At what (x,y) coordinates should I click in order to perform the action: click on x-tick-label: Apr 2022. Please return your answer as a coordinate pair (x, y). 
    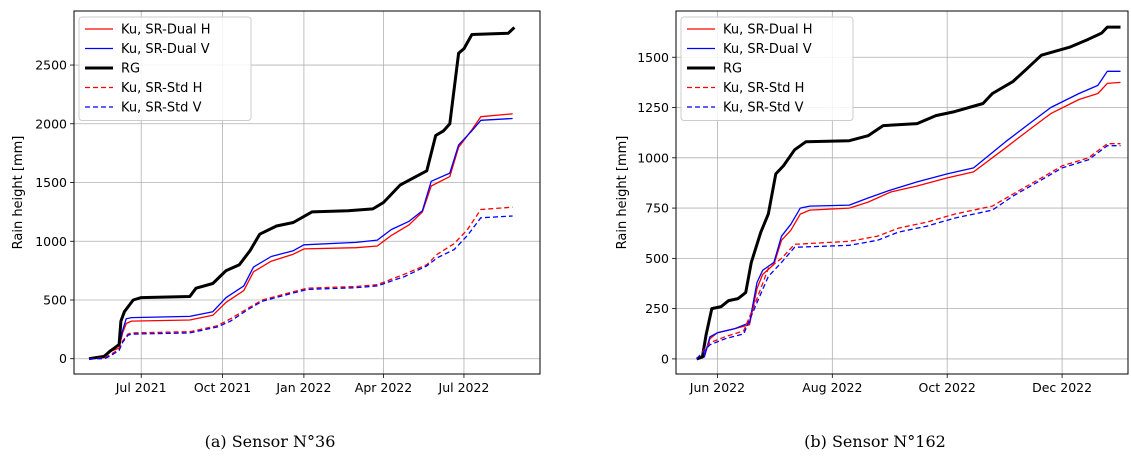
    Looking at the image, I should click on (383, 387).